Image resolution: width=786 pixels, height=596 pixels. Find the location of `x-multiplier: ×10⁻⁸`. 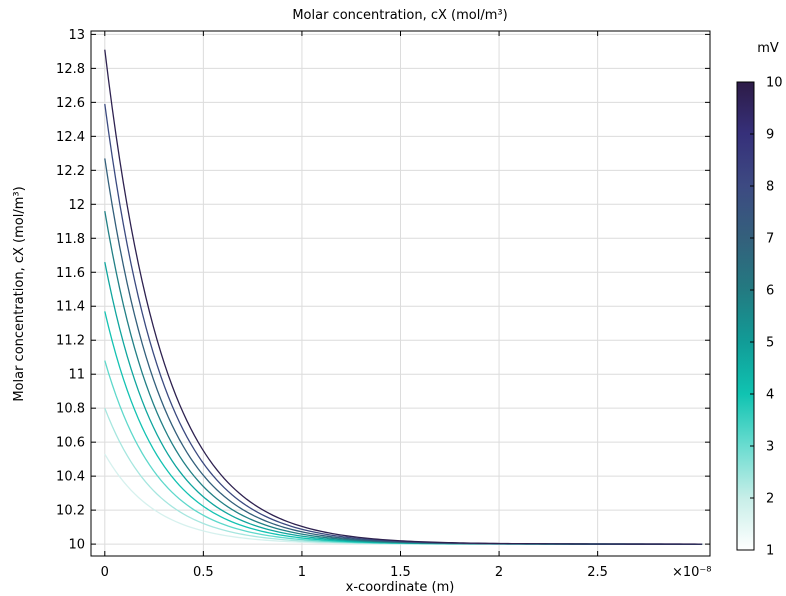

x-multiplier: ×10⁻⁸ is located at coordinates (692, 572).